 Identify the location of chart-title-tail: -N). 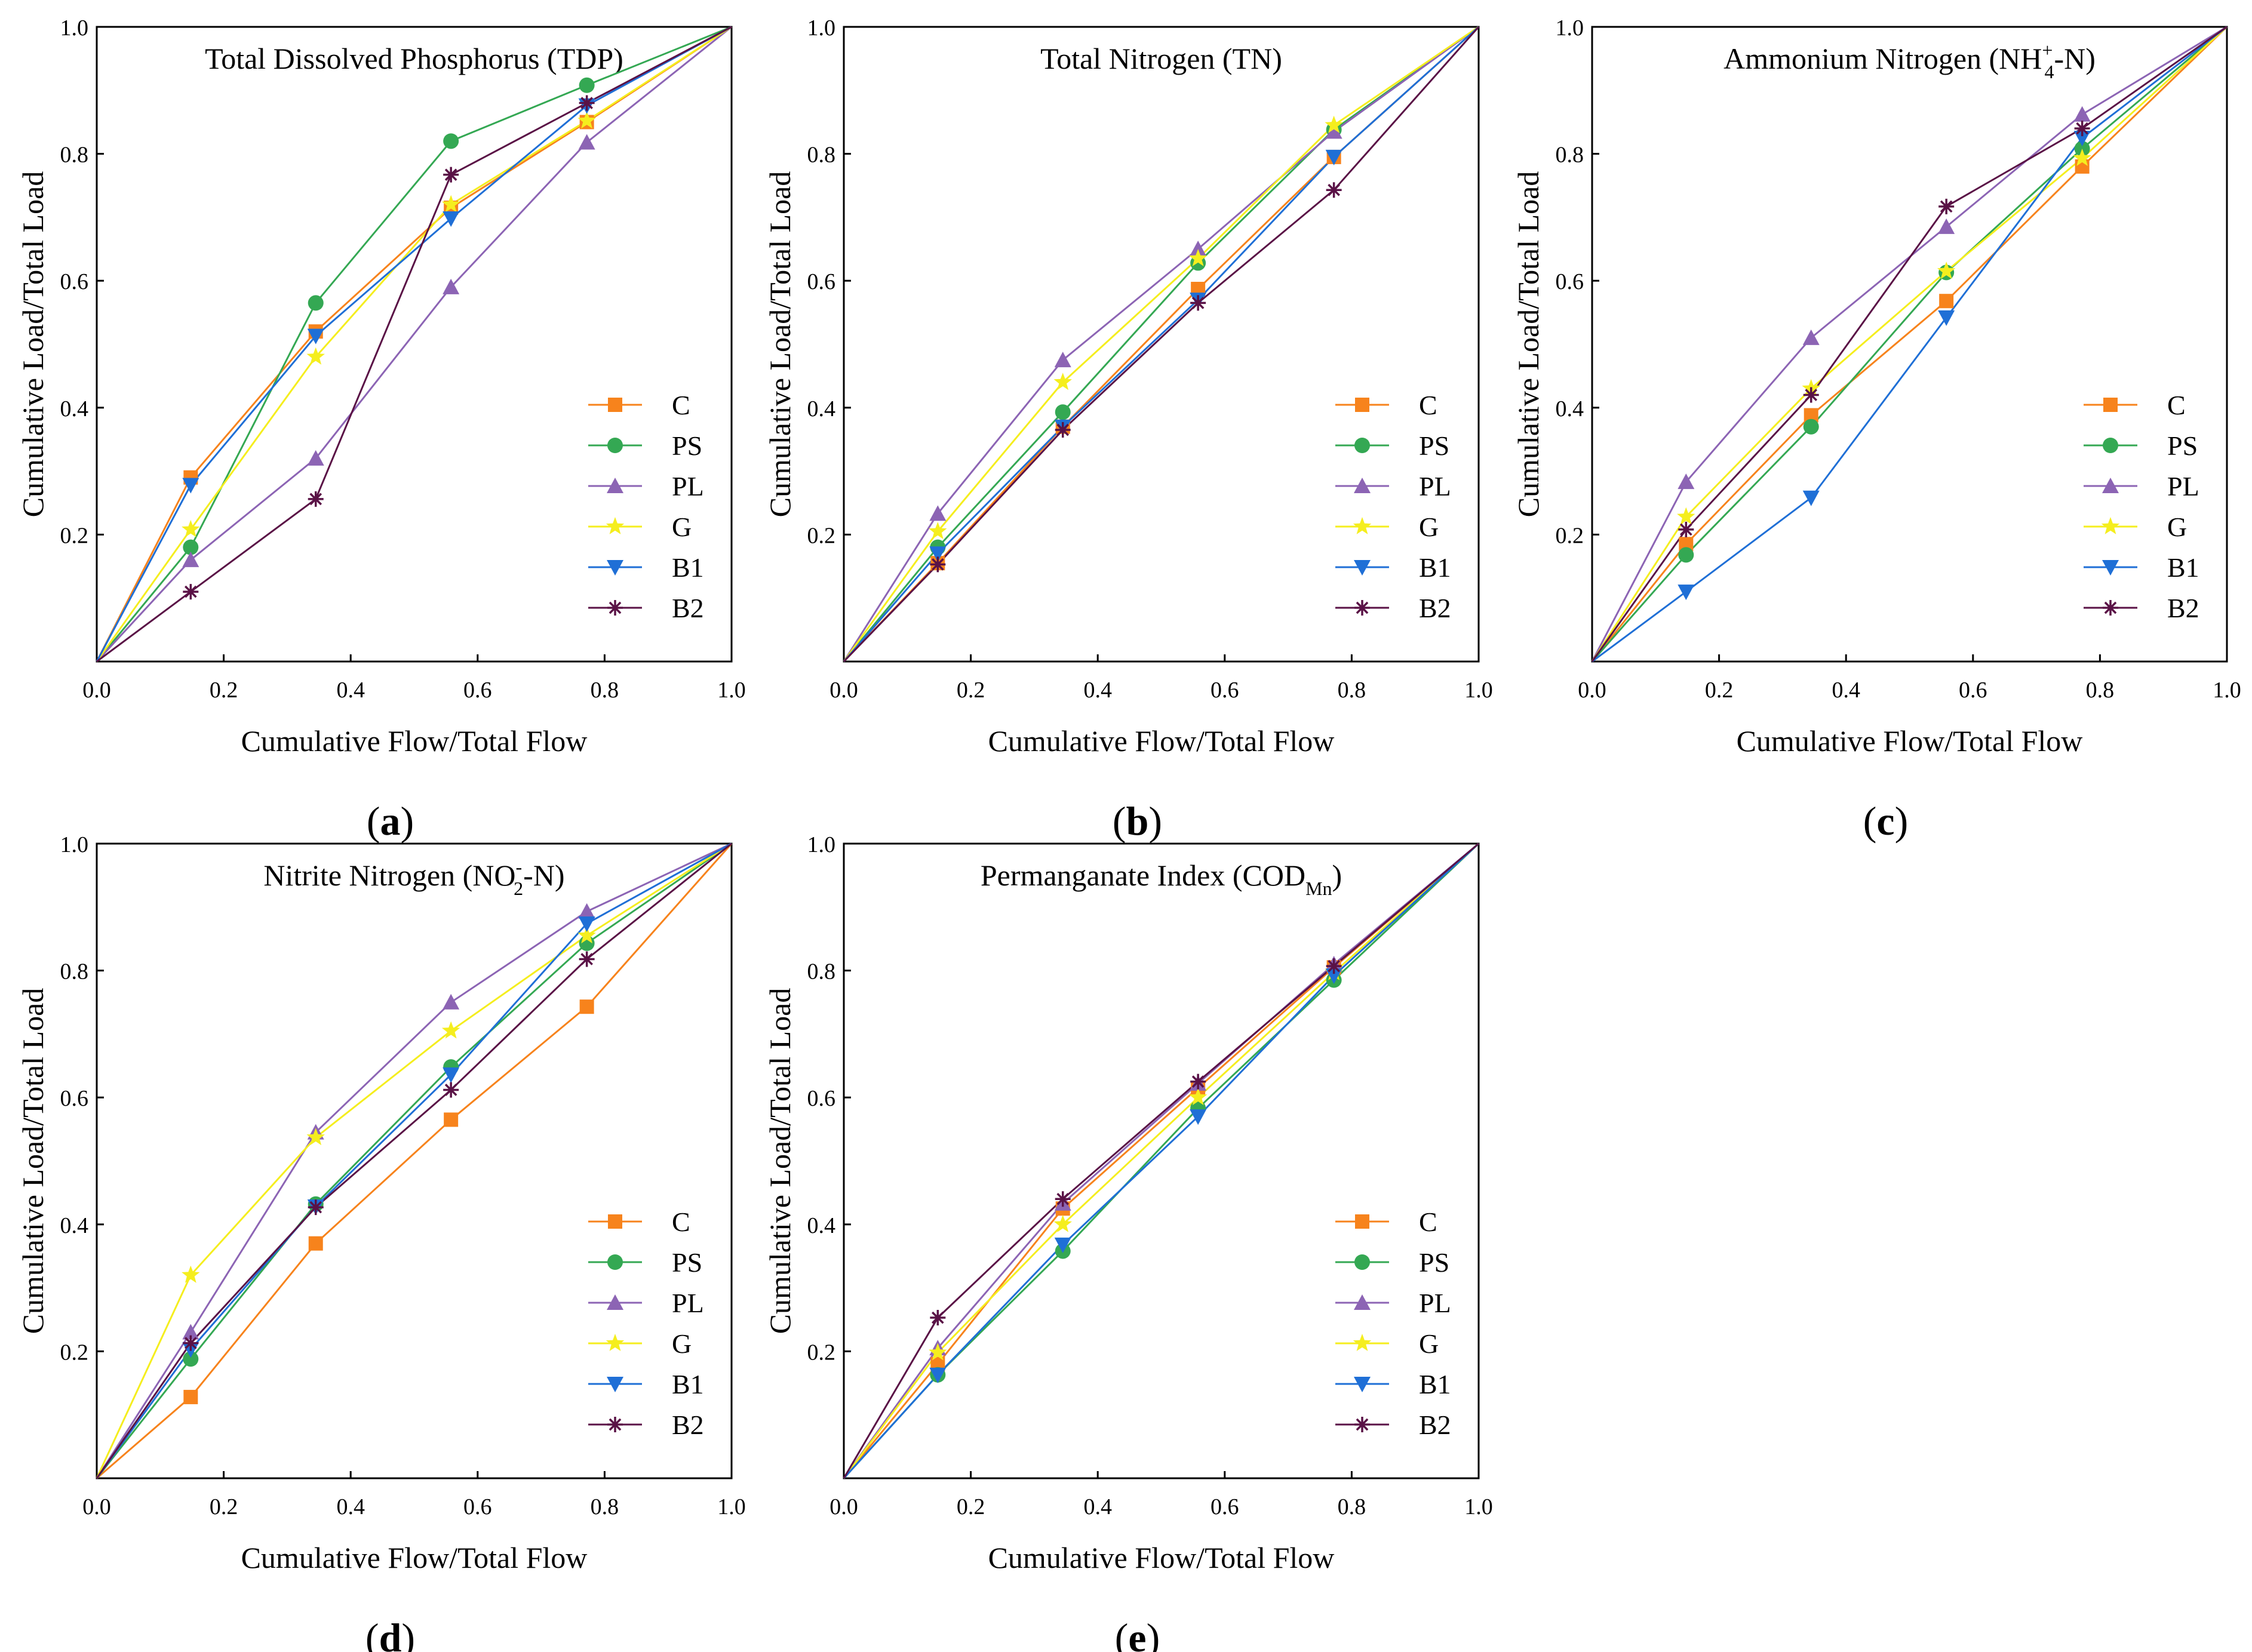
(2074, 58).